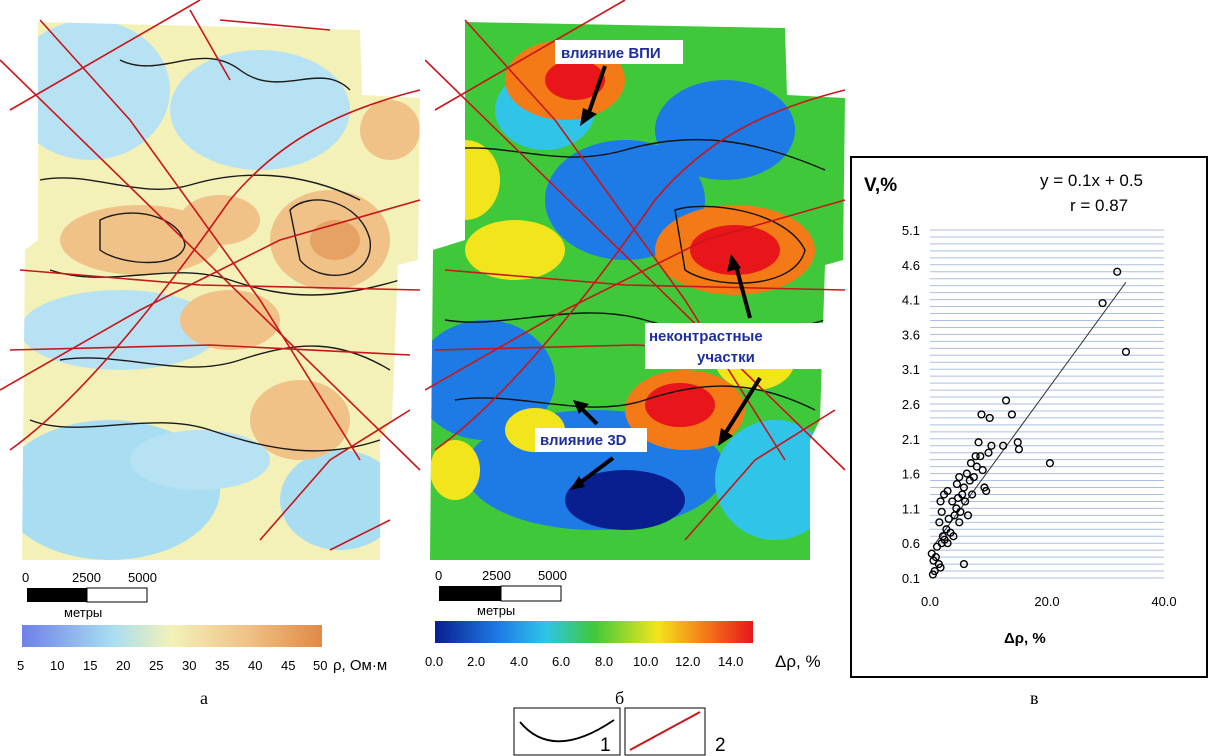 This screenshot has height=756, width=1227. What do you see at coordinates (730, 661) in the screenshot?
I see `colorbar-b-tick: 14.0` at bounding box center [730, 661].